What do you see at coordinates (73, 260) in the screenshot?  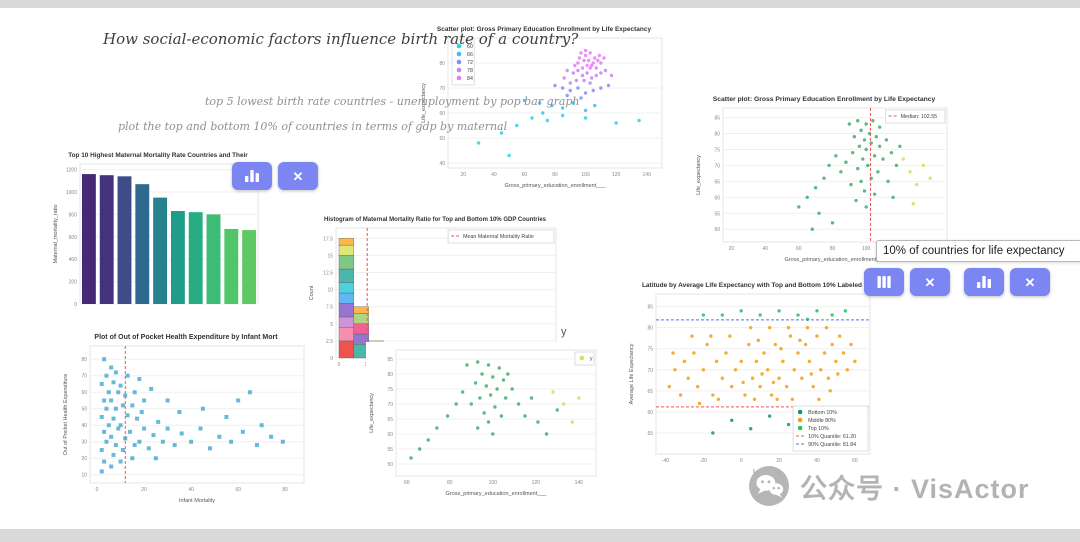 I see `svg-text: 400` at bounding box center [73, 260].